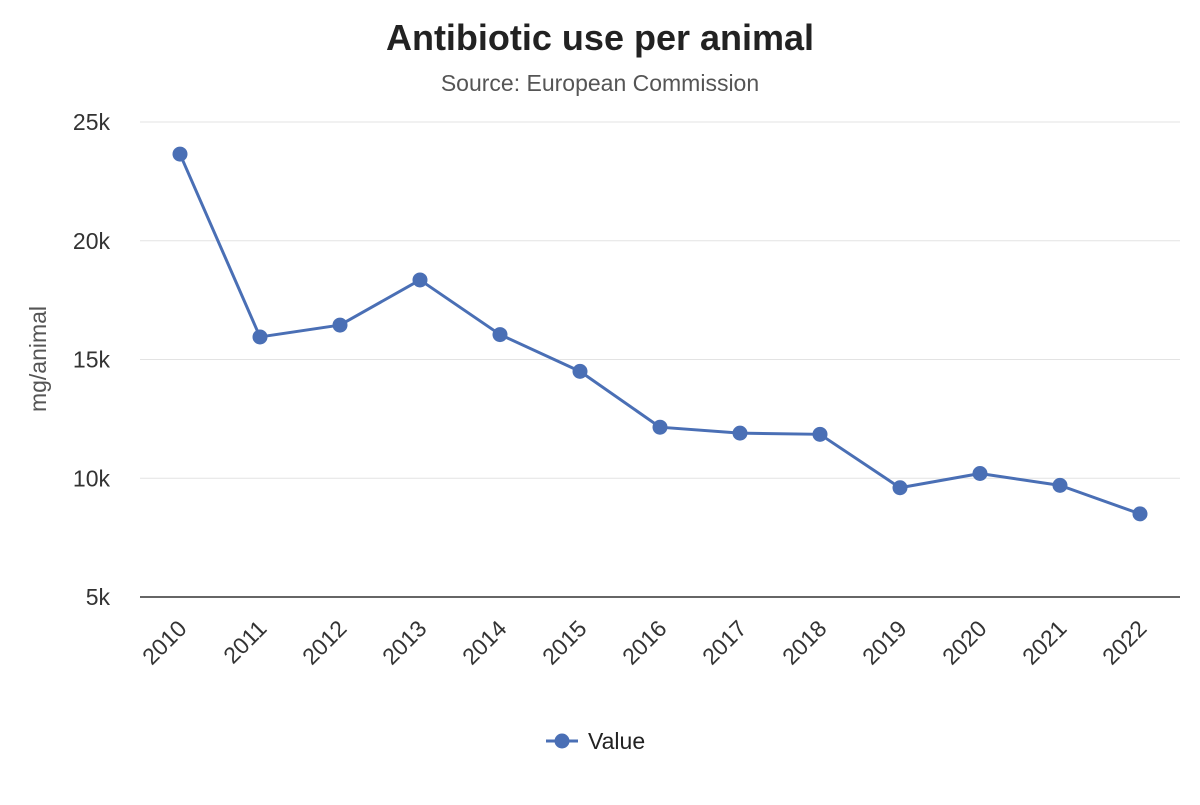  What do you see at coordinates (38, 359) in the screenshot?
I see `y-axis-label: mg/animal` at bounding box center [38, 359].